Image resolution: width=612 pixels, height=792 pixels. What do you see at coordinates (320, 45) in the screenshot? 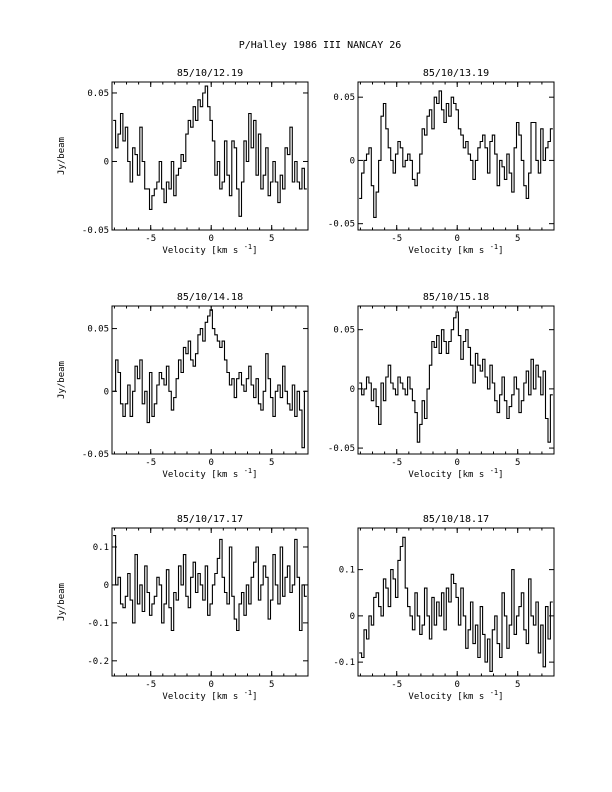
I see `figure-title: P/Halley 1986 III NANCAY 26` at bounding box center [320, 45].